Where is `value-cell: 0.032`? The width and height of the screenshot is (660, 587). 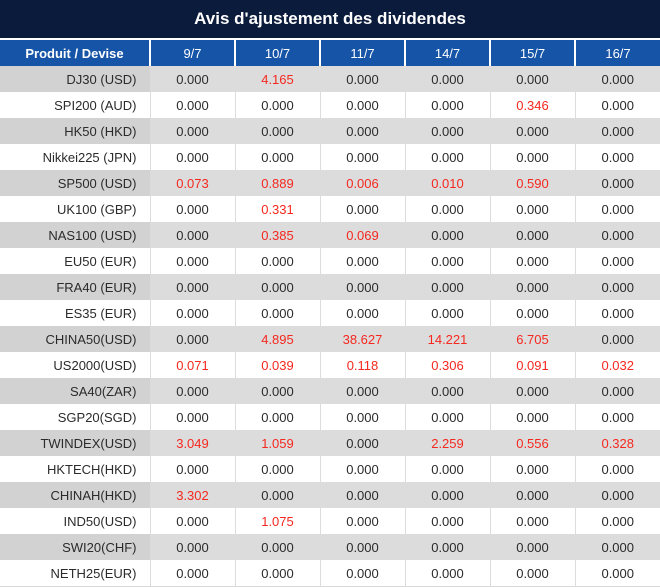
value-cell: 0.032 is located at coordinates (617, 365).